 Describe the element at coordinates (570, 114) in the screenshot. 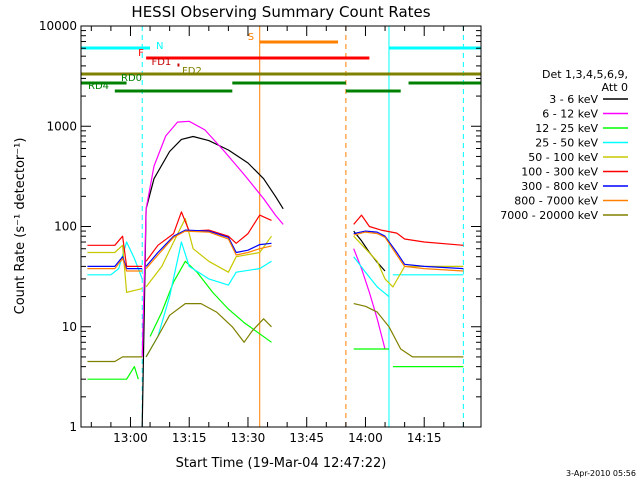

I see `legend-label-1: 6 - 12 keV` at that location.